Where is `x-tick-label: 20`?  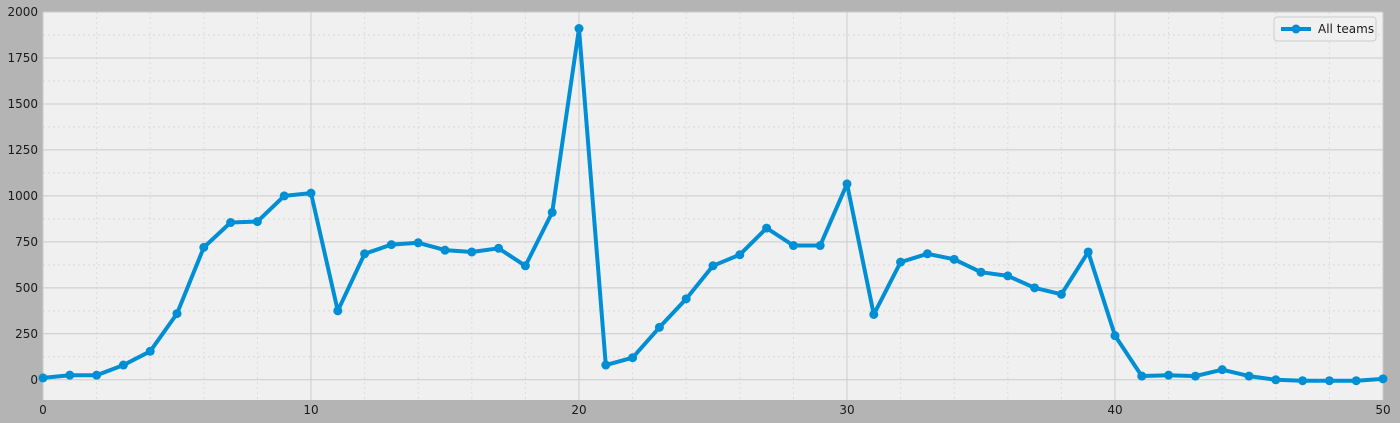
x-tick-label: 20 is located at coordinates (578, 410).